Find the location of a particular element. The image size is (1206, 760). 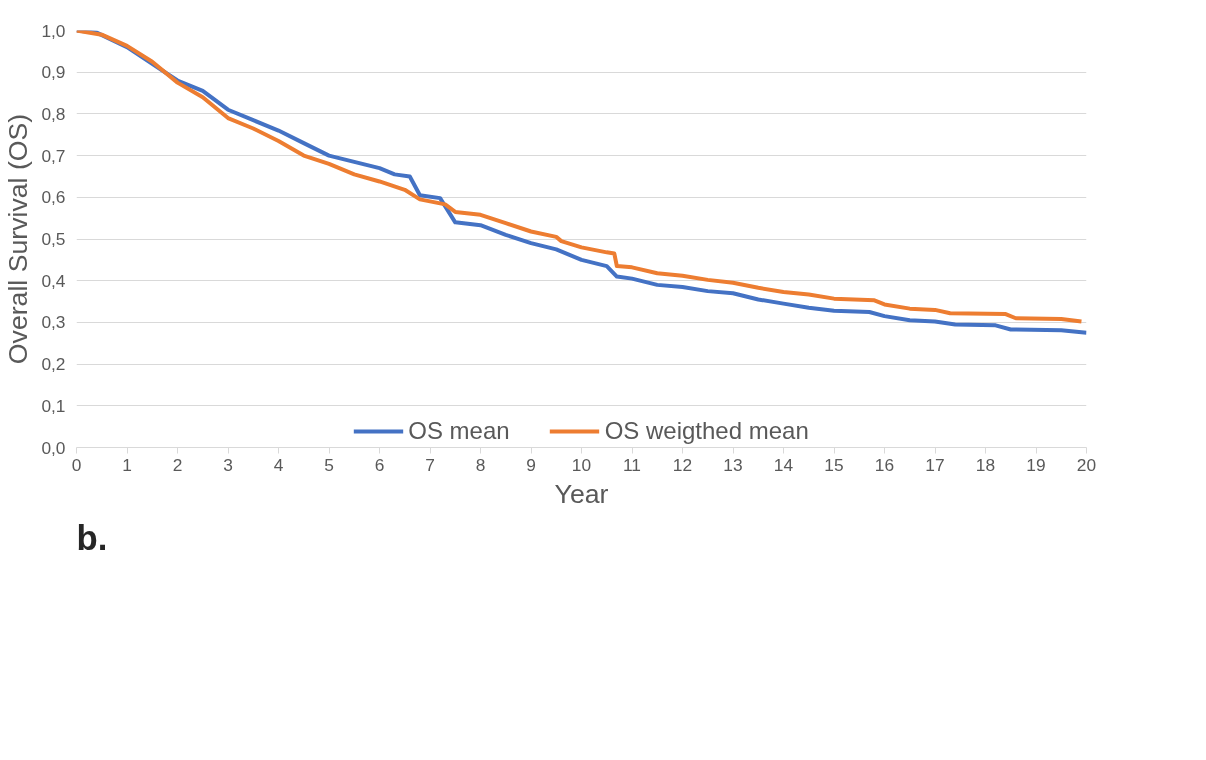

y-tick-label: 0,3 is located at coordinates (53, 322).